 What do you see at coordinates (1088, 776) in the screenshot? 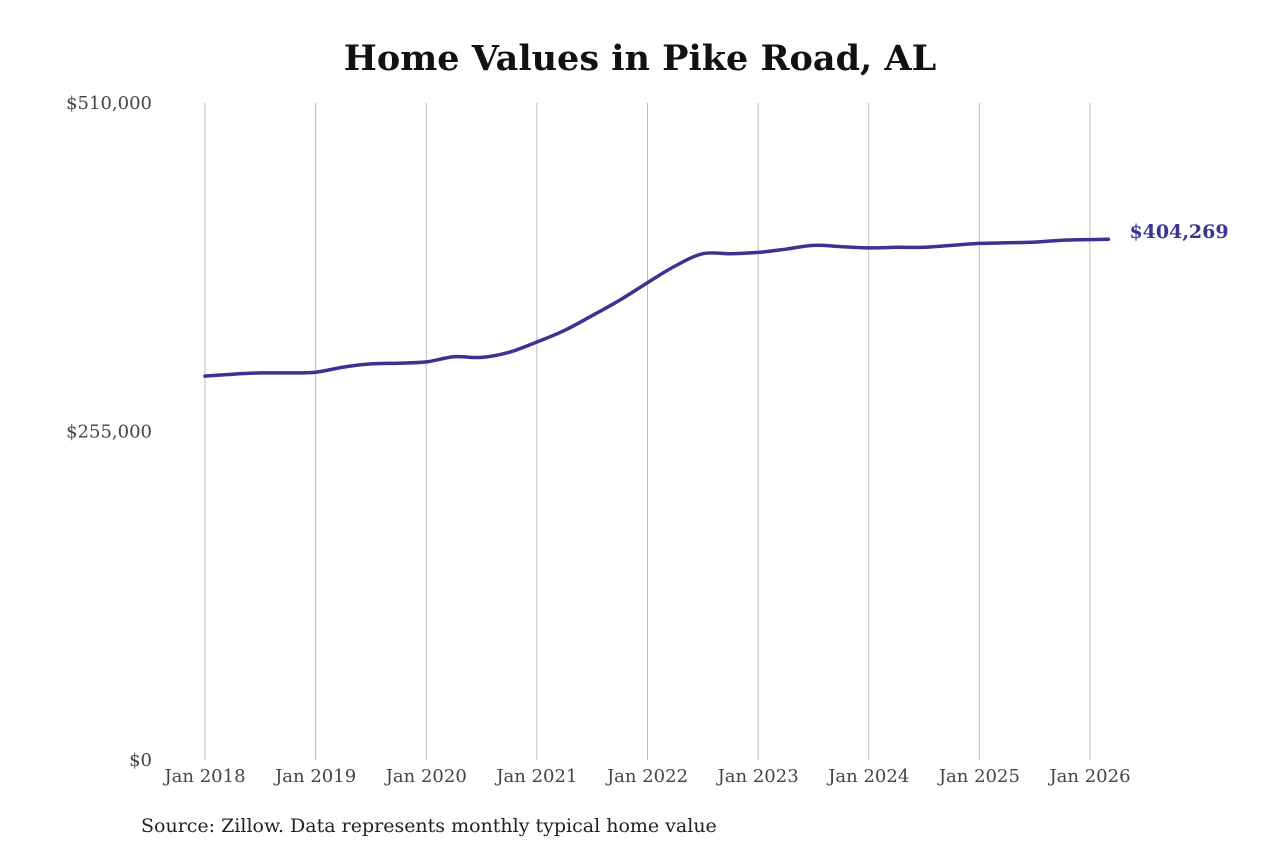
I see `x-tick-label: Jan 2026` at bounding box center [1088, 776].